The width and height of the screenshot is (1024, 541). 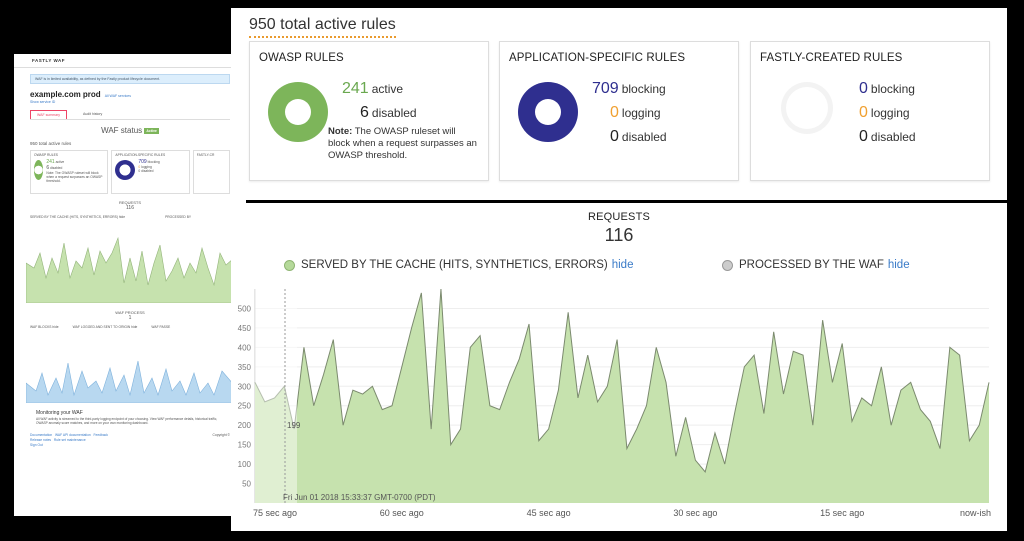 What do you see at coordinates (39, 170) in the screenshot?
I see `donut-chart-icon` at bounding box center [39, 170].